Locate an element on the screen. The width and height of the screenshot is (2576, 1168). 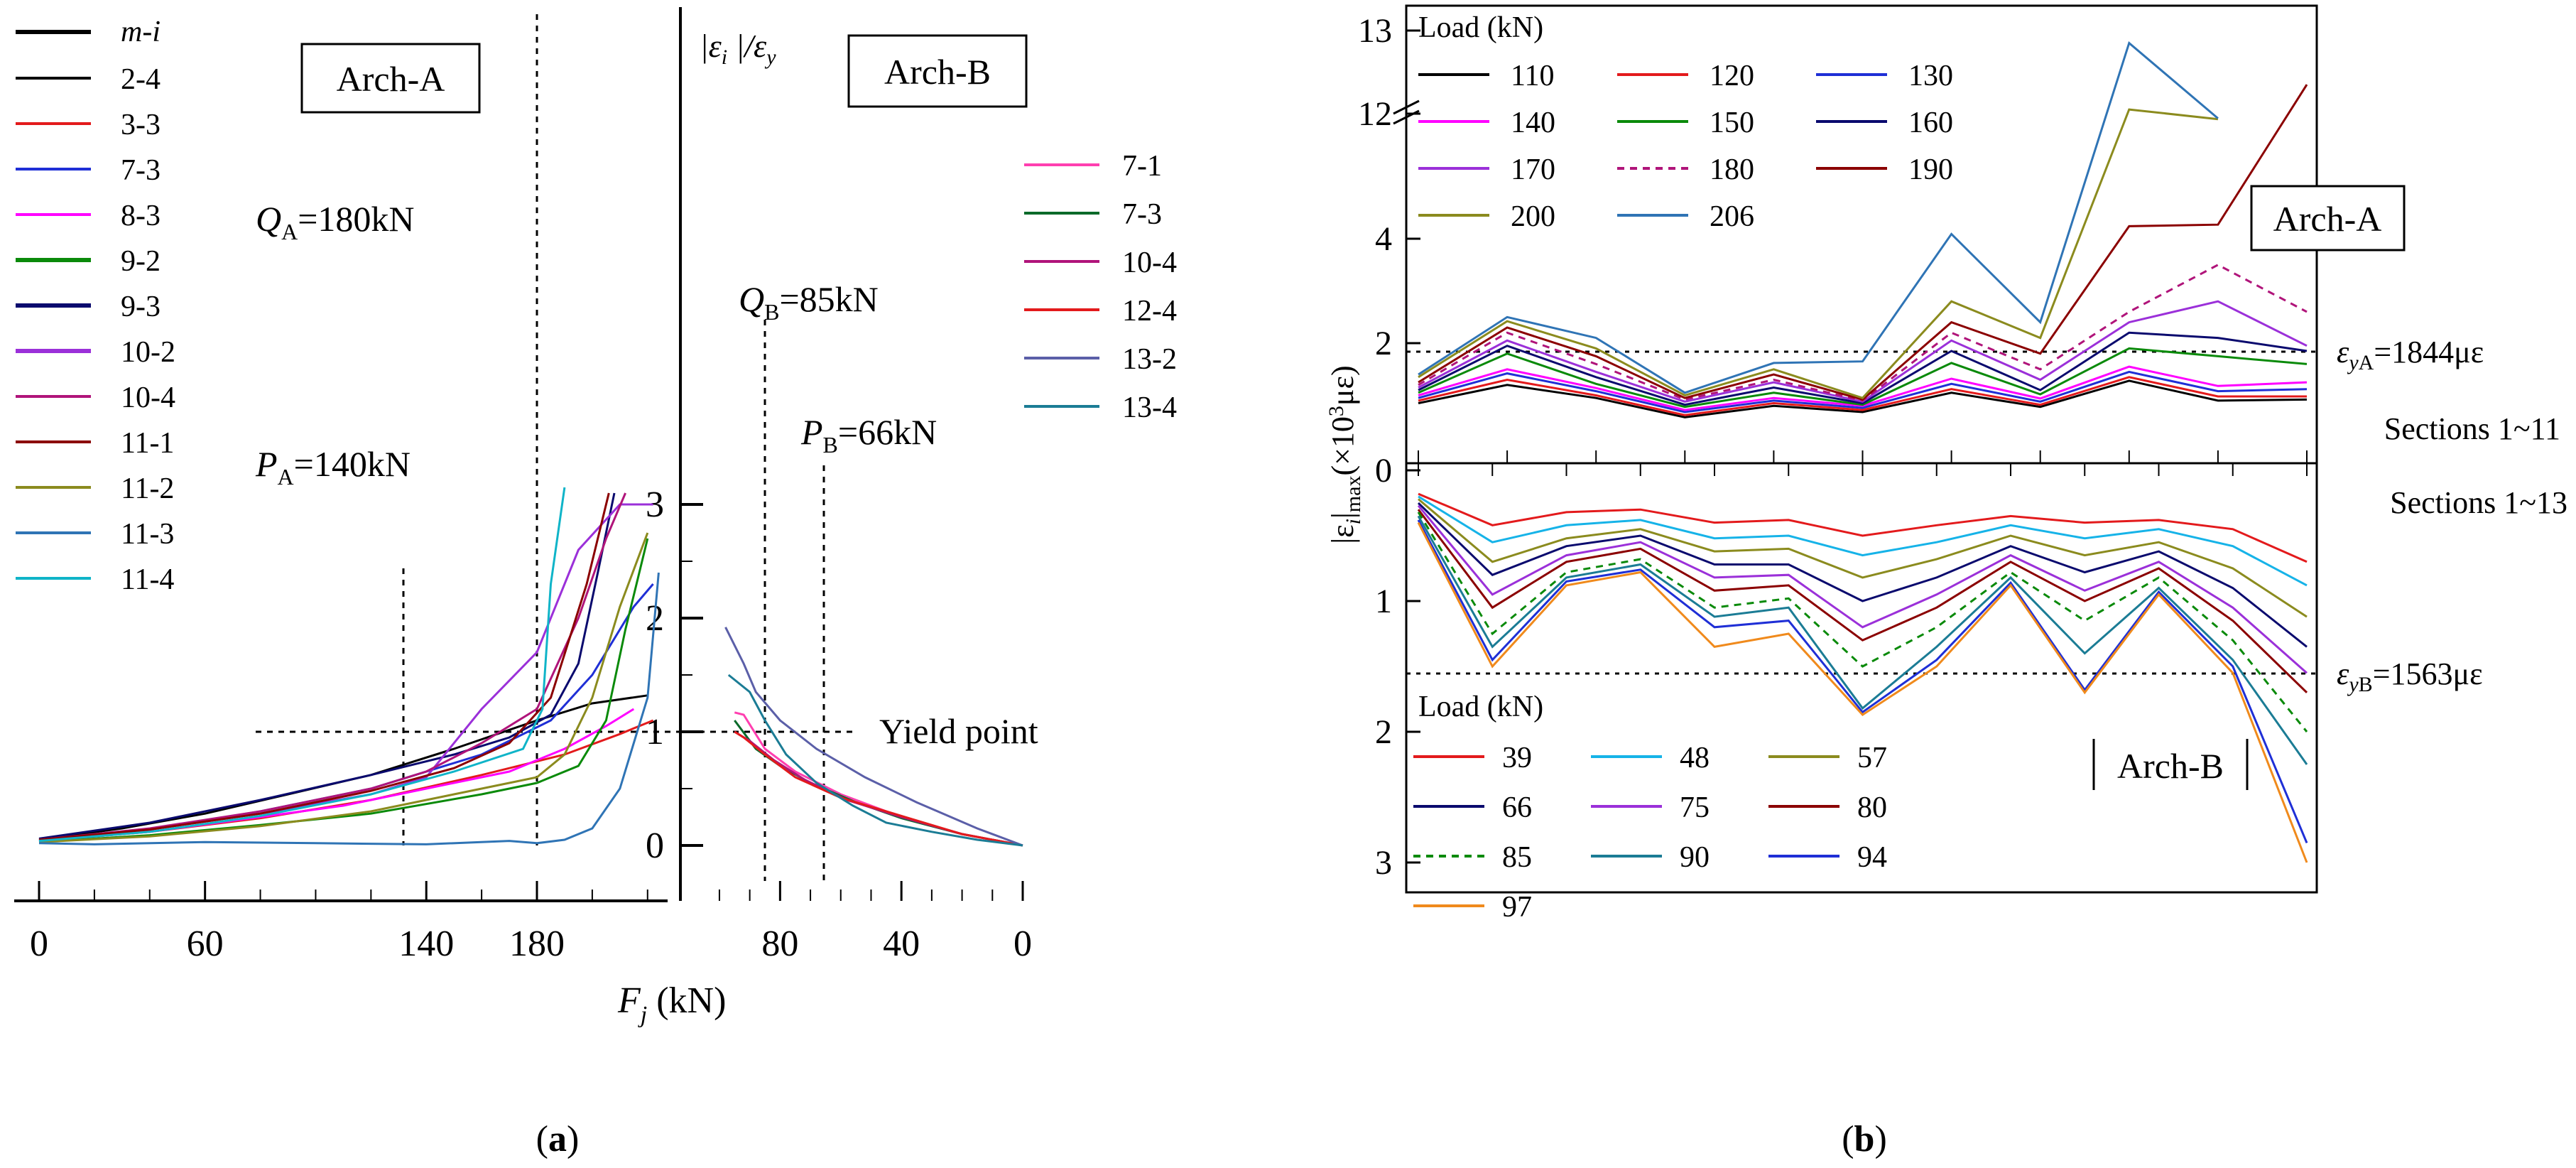
a-x-ticks: 0 60 140 180 80 40 0 is located at coordinates (531, 922).